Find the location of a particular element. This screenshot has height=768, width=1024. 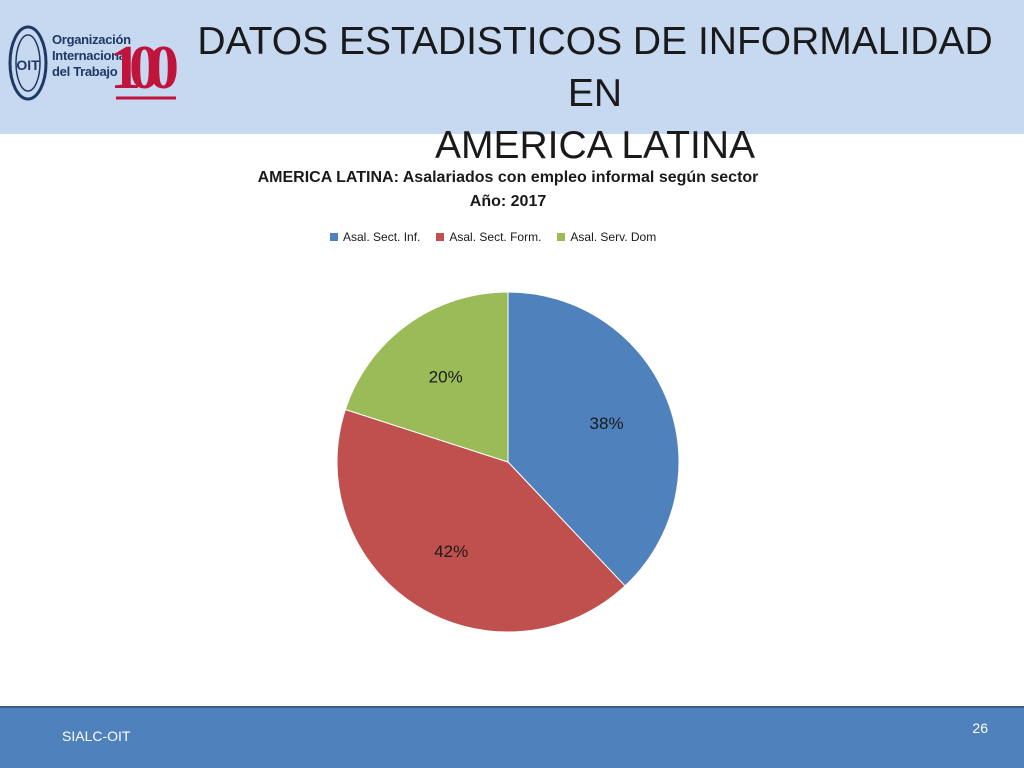

pie-chart: 38% 42% 20% is located at coordinates (508, 462).